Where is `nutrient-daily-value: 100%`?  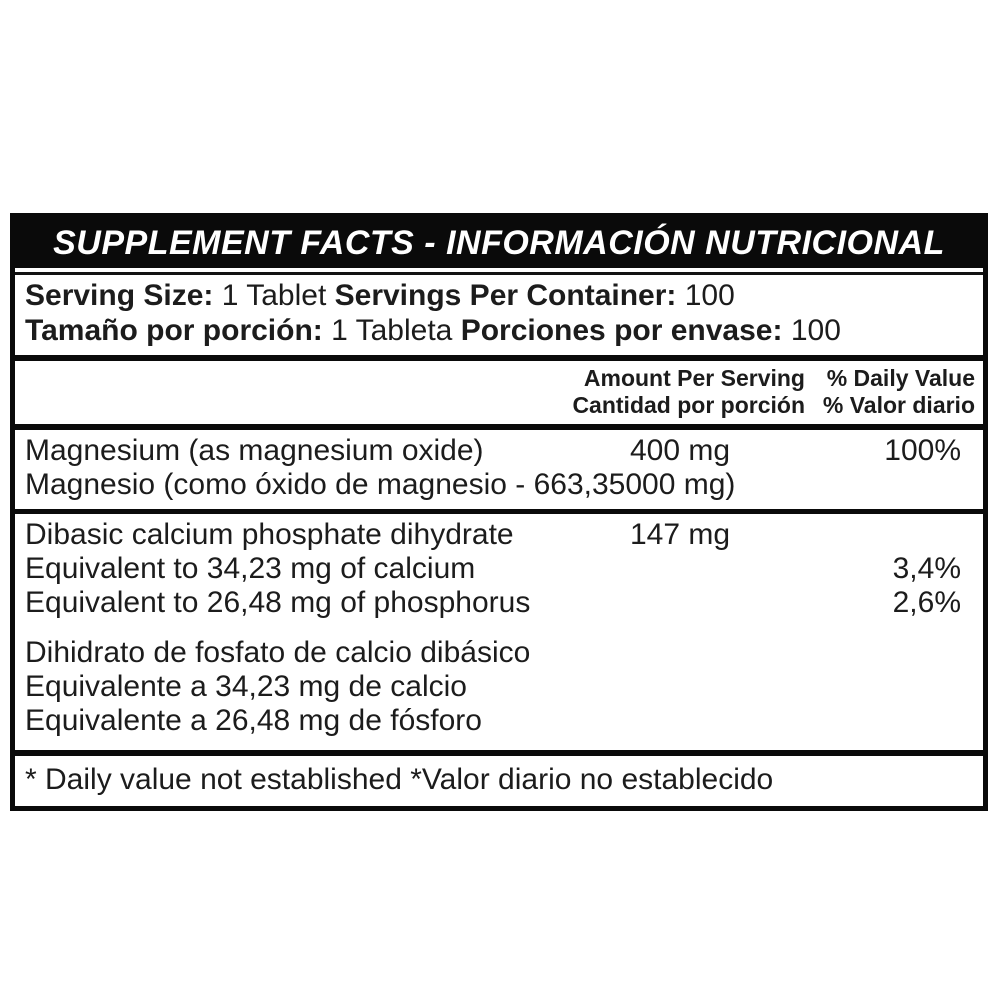 nutrient-daily-value: 100% is located at coordinates (922, 450).